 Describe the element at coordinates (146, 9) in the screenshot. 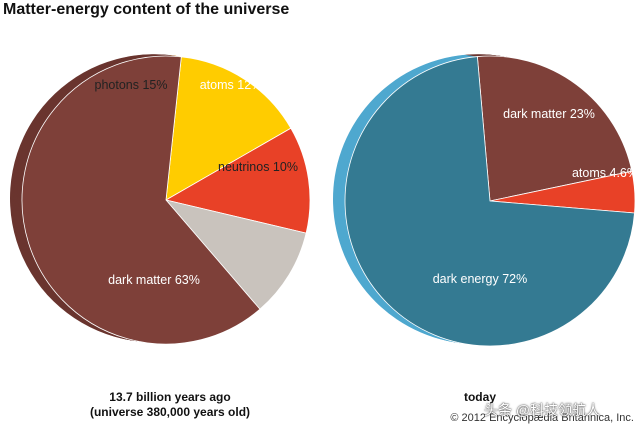

I see `chart-title: Matter-energy content of the universe` at that location.